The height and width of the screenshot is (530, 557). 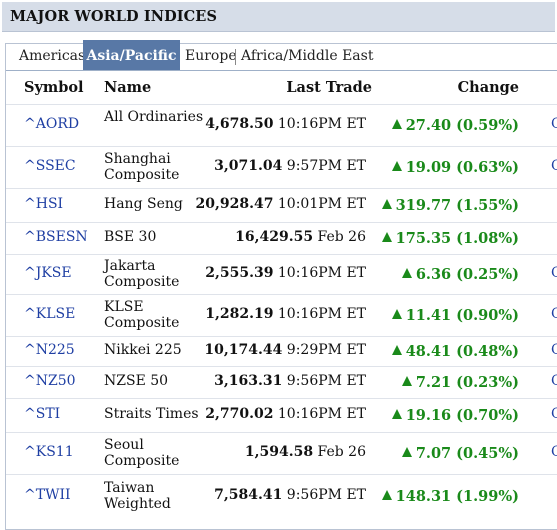 What do you see at coordinates (248, 495) in the screenshot?
I see `last-trade-price: 7,584.41` at bounding box center [248, 495].